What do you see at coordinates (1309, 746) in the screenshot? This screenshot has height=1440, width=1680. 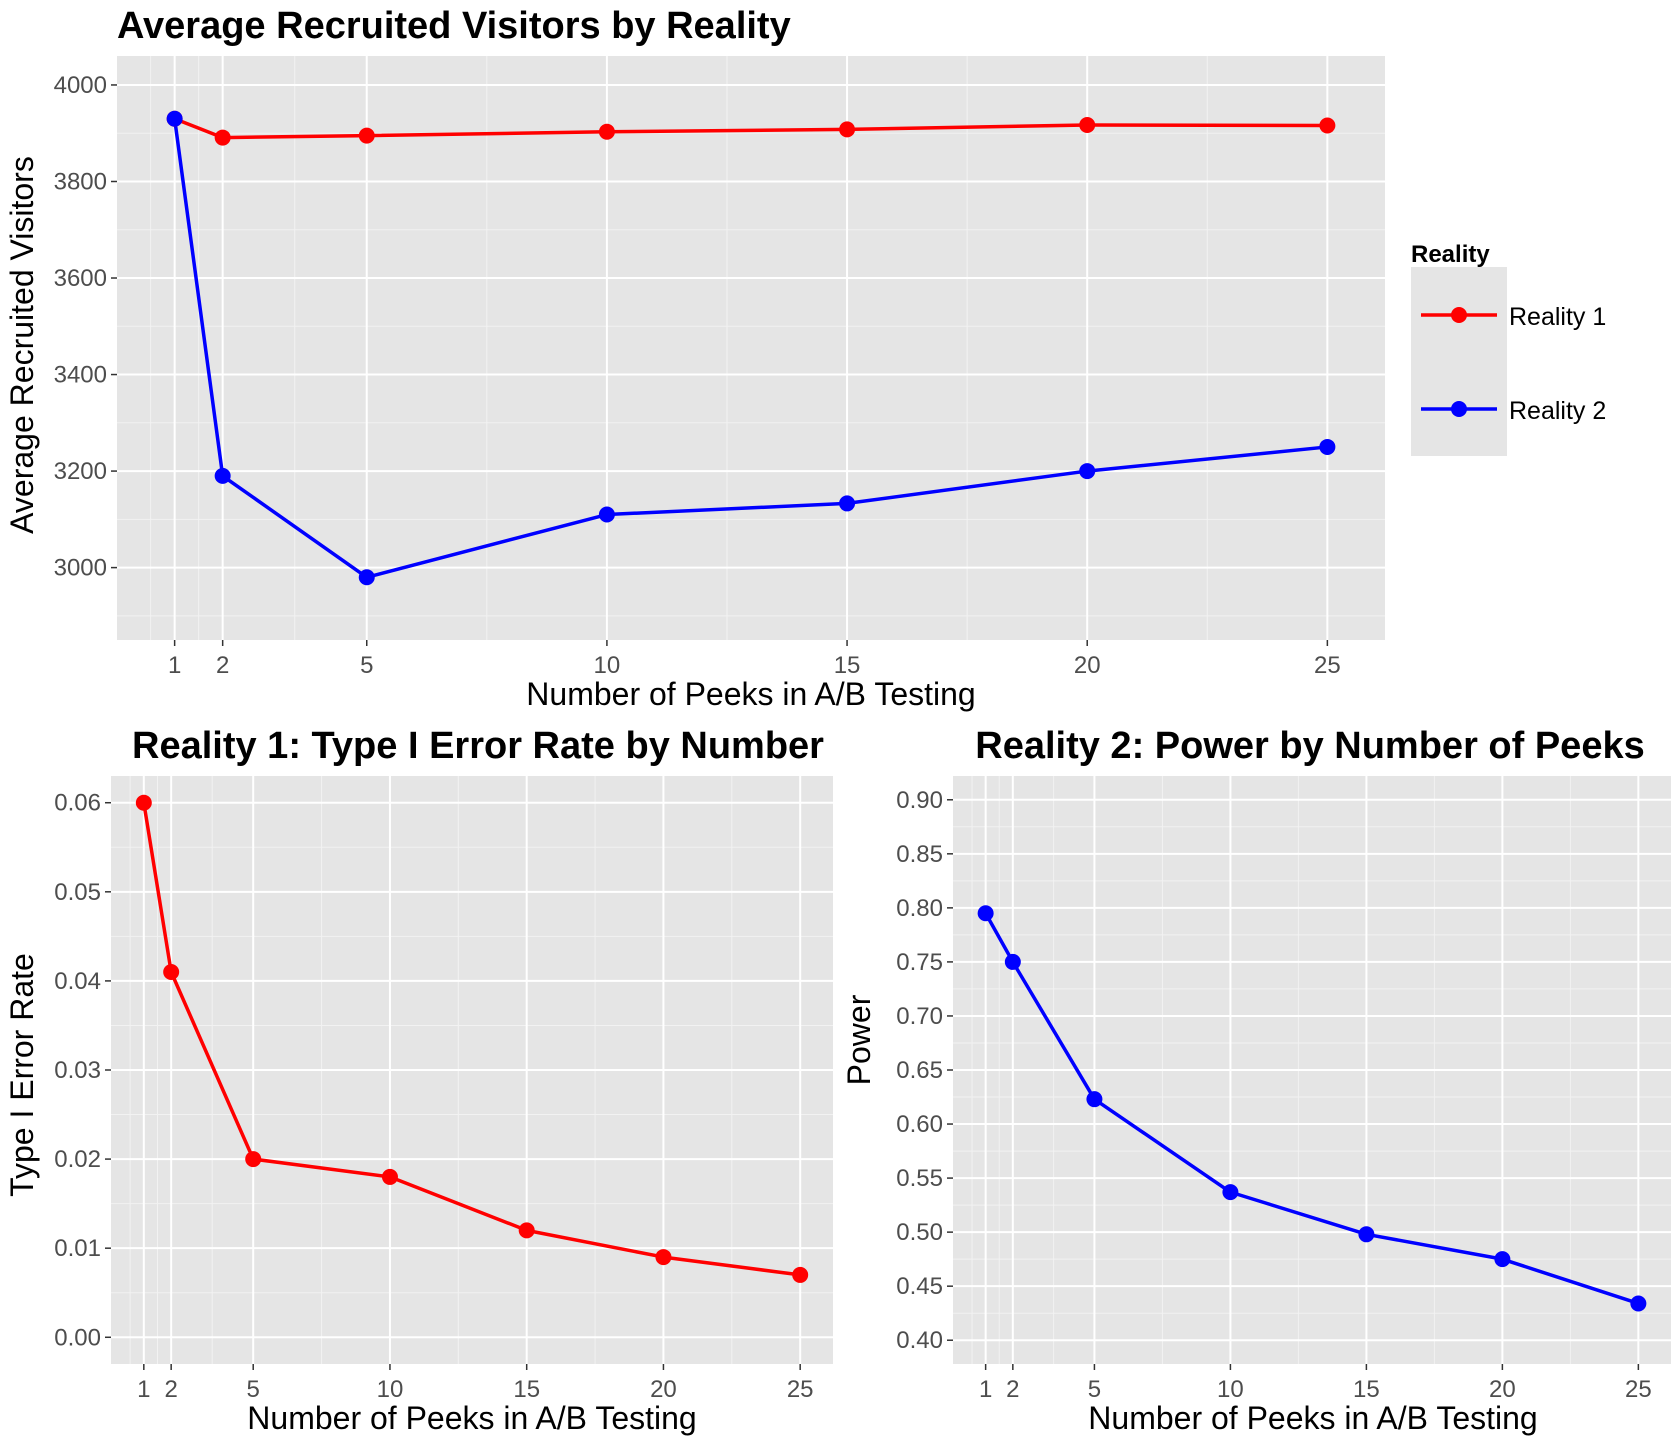 I see `chart-3-title: Reality 2: Power by Number of Peeks` at bounding box center [1309, 746].